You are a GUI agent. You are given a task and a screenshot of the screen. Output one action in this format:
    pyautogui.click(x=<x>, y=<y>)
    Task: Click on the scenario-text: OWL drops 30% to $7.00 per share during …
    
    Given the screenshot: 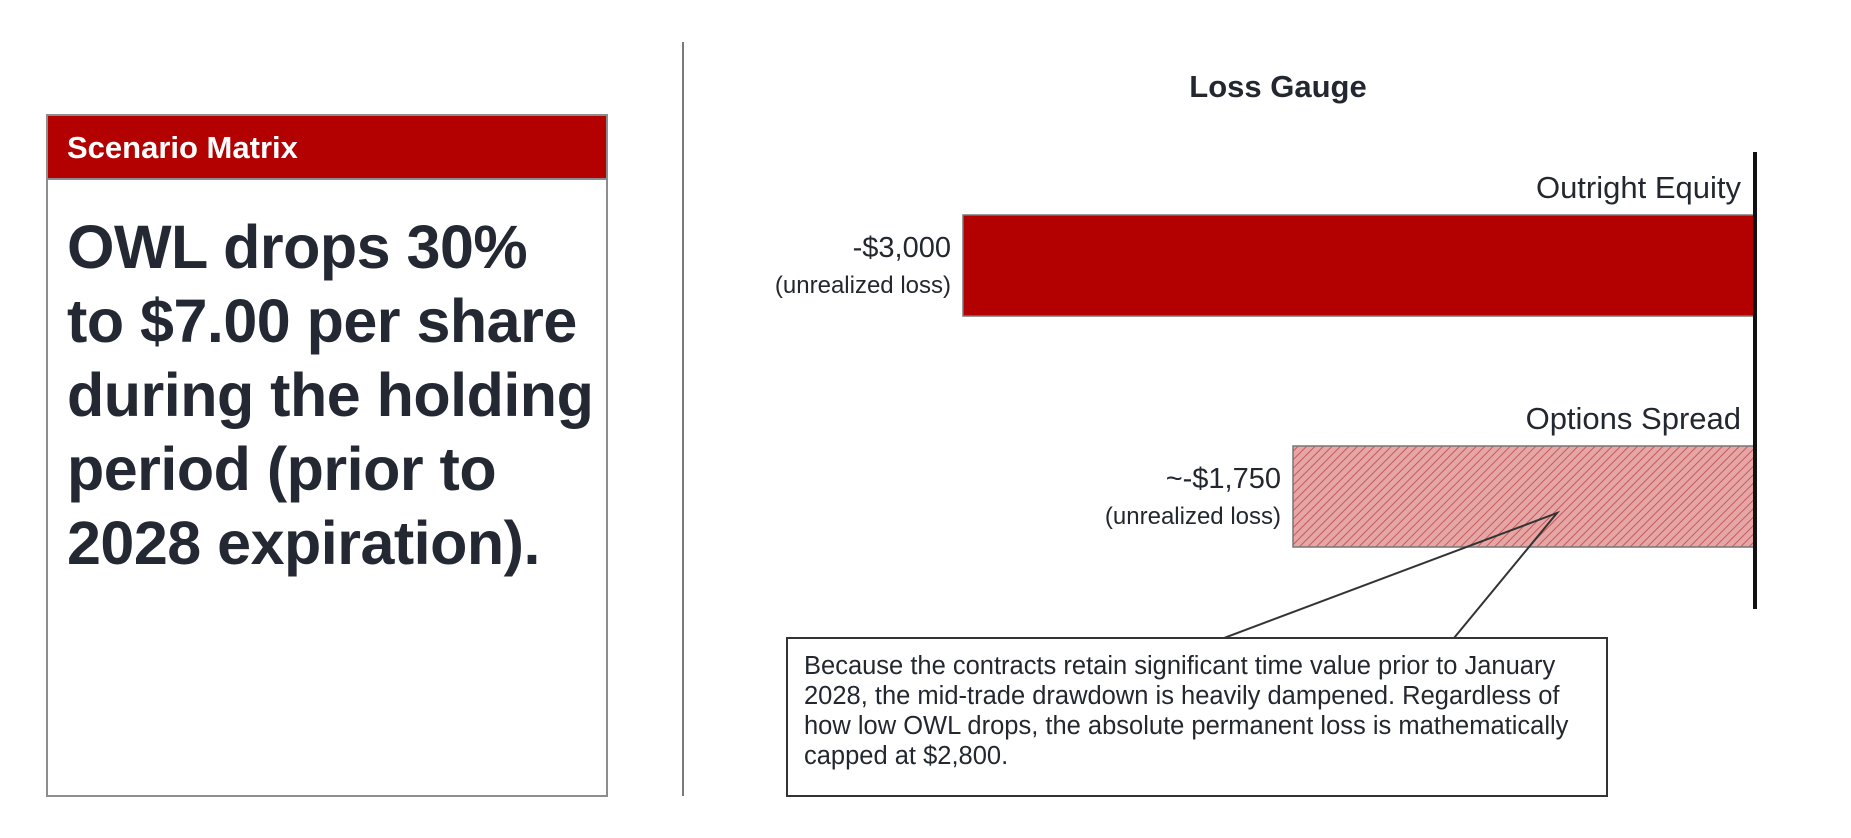 What is the action you would take?
    pyautogui.click(x=330, y=395)
    